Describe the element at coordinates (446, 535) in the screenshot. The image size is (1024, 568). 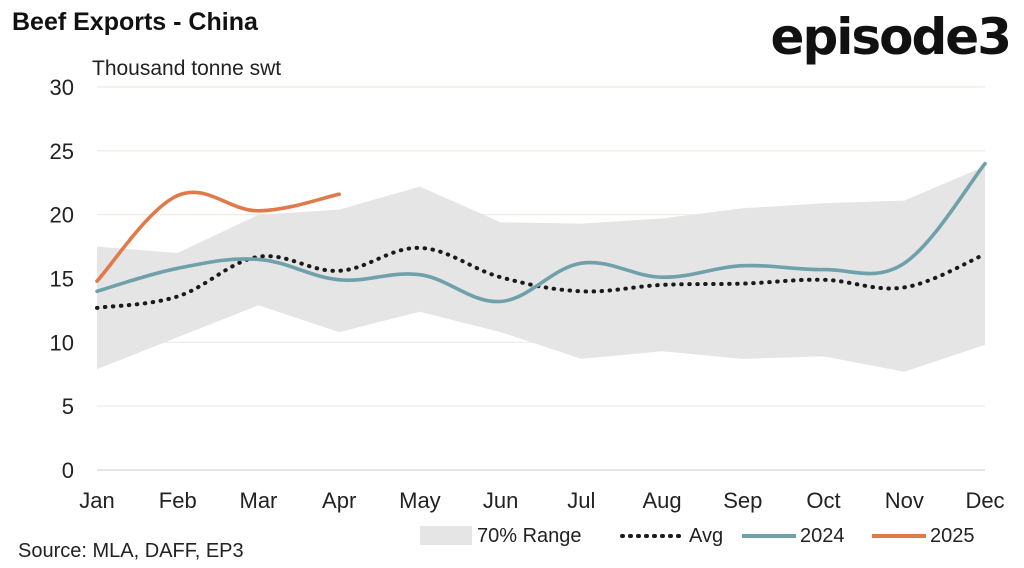
I see `legend-swatch-range` at that location.